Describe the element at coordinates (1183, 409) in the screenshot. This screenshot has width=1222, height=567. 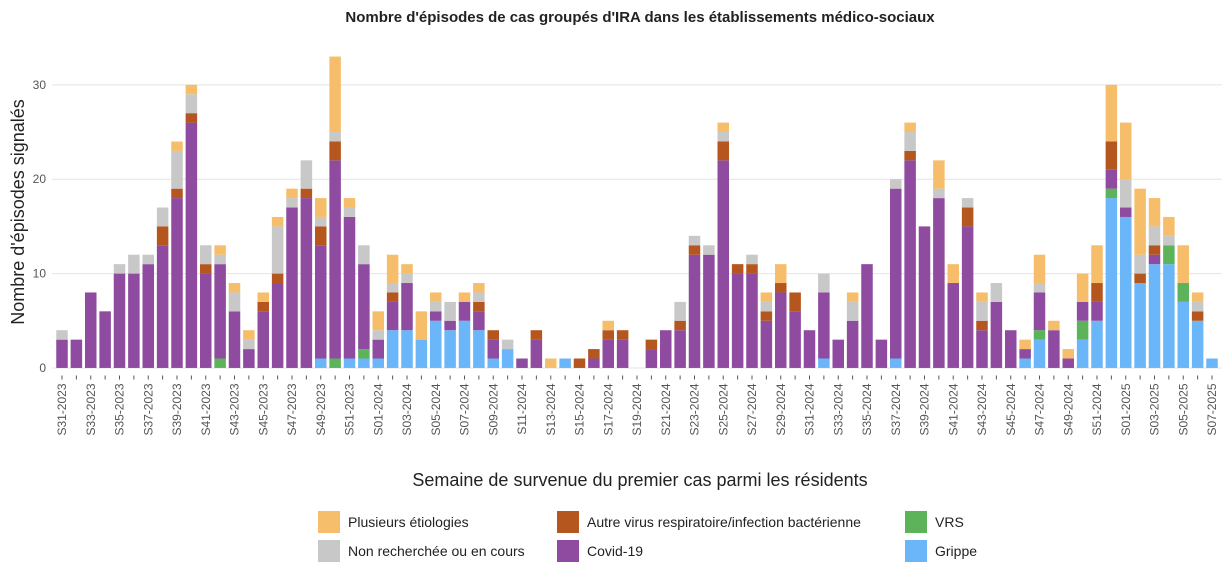
I see `x-tick-label: S05-2025` at that location.